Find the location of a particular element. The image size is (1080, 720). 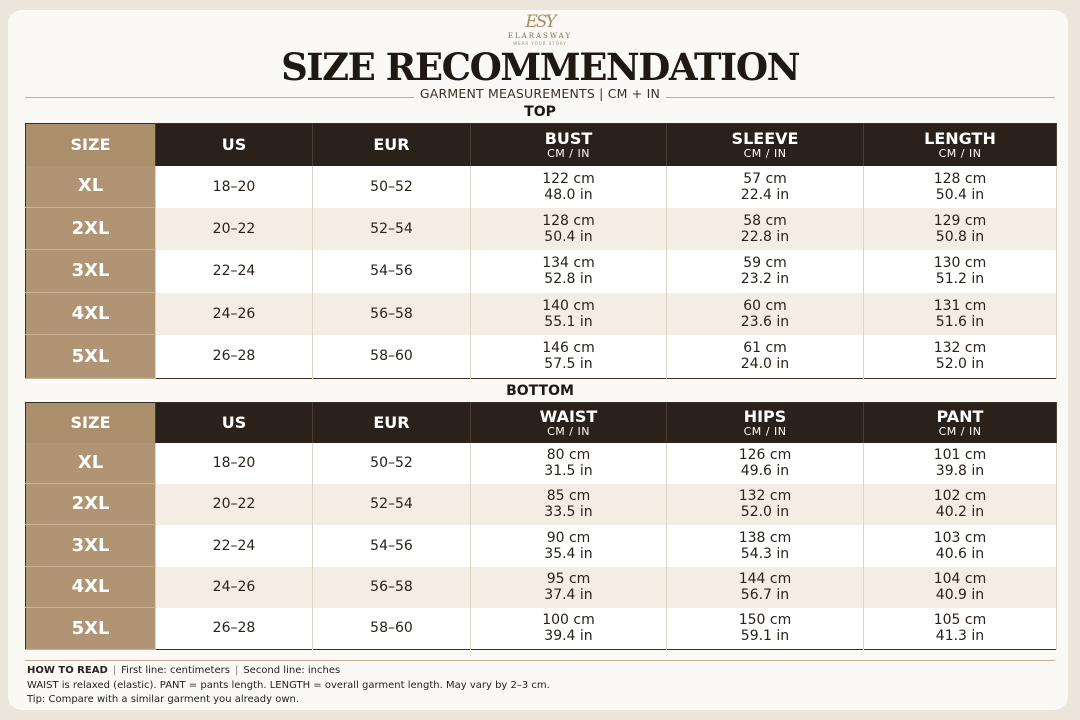

value-in: 51.2 in is located at coordinates (960, 279).